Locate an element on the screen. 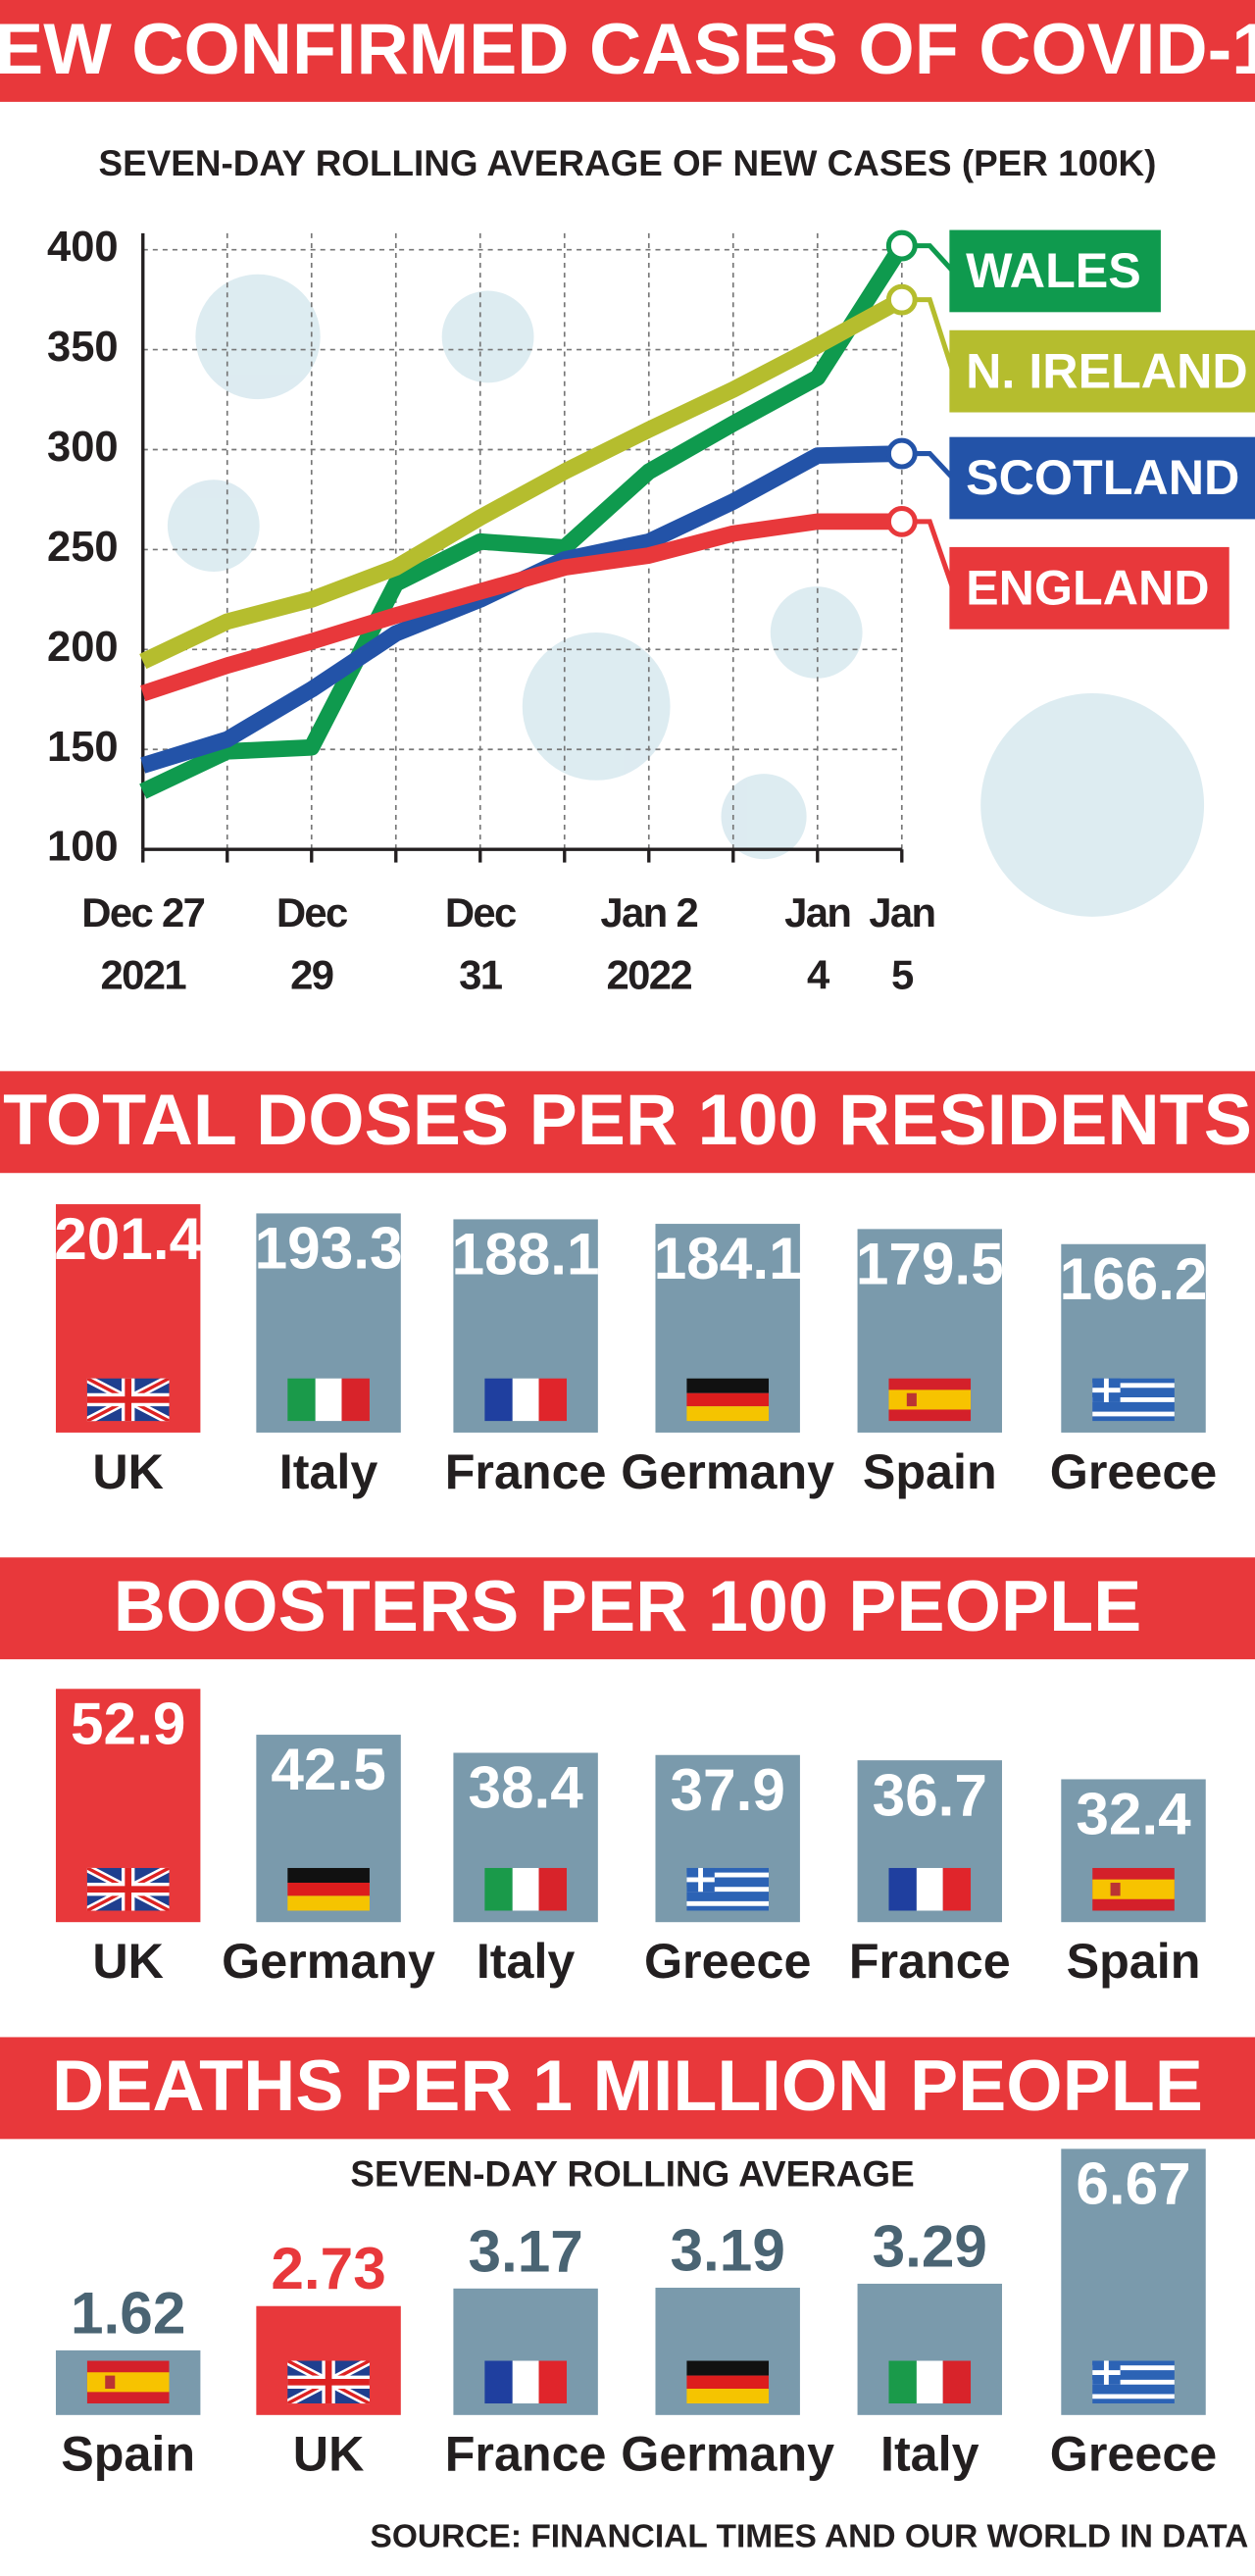 The width and height of the screenshot is (1255, 2576). x-tick-label: Dec 27 2021 is located at coordinates (143, 944).